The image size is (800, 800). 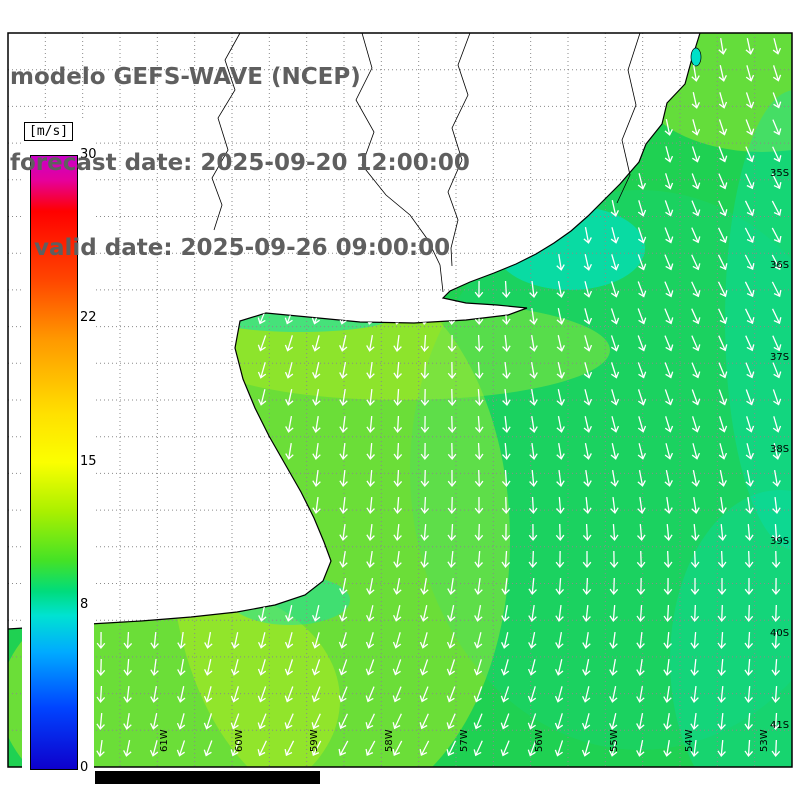 I want to click on longitude-label: 54W, so click(x=689, y=740).